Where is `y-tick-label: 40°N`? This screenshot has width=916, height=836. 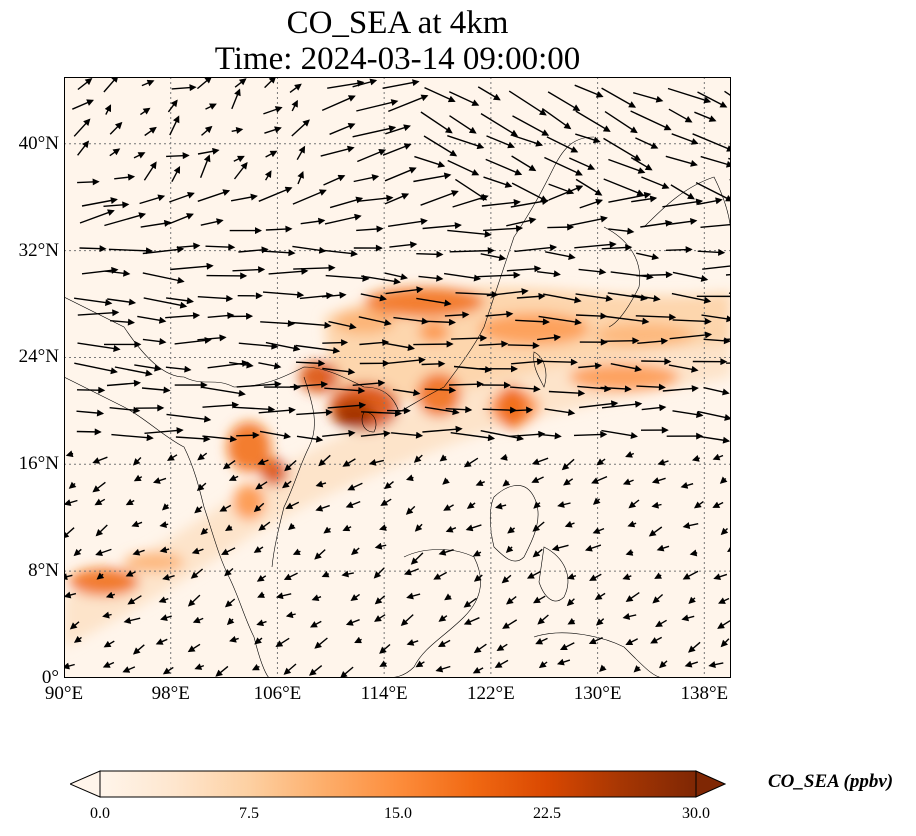
y-tick-label: 40°N is located at coordinates (38, 143).